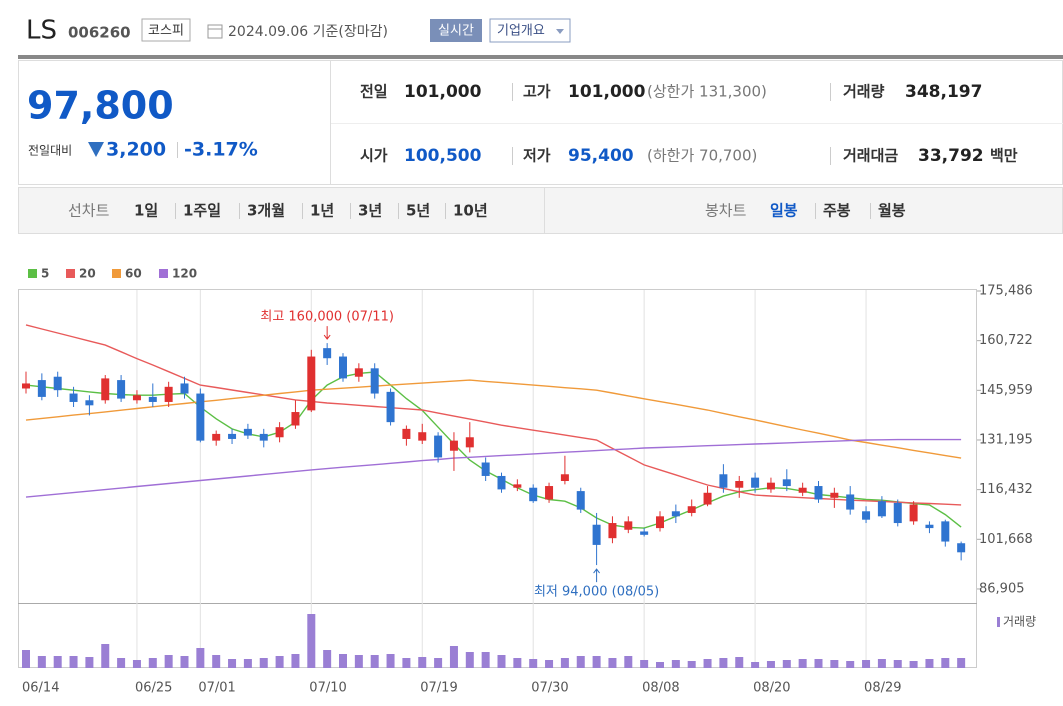 This screenshot has width=1063, height=706. Describe the element at coordinates (784, 211) in the screenshot. I see `candle-period-button: 일봉` at that location.